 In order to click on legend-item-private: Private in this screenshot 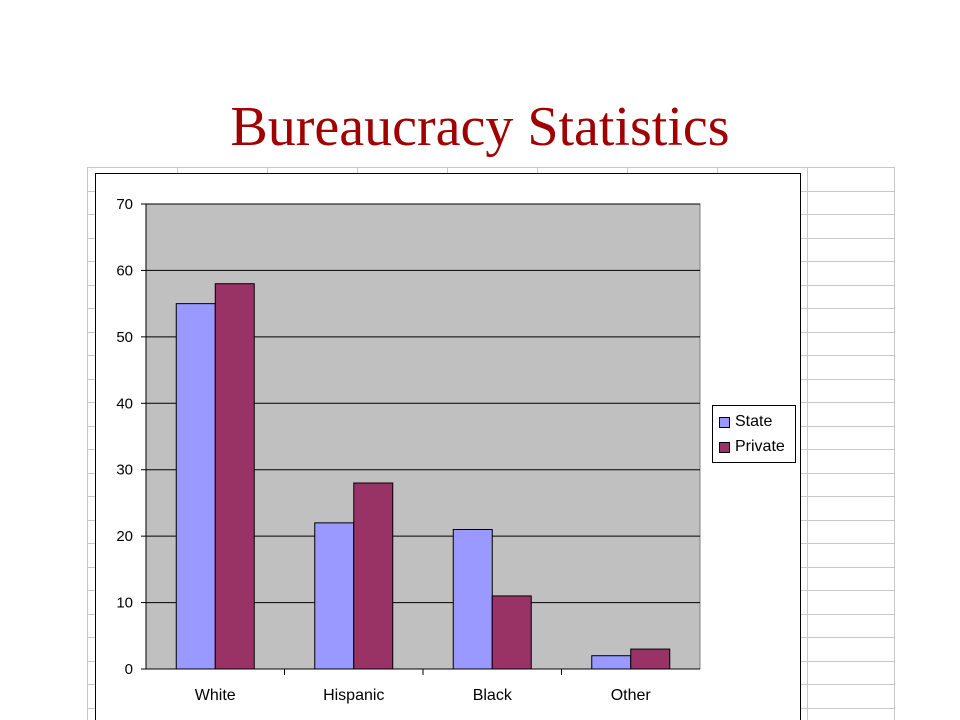, I will do `click(752, 447)`.